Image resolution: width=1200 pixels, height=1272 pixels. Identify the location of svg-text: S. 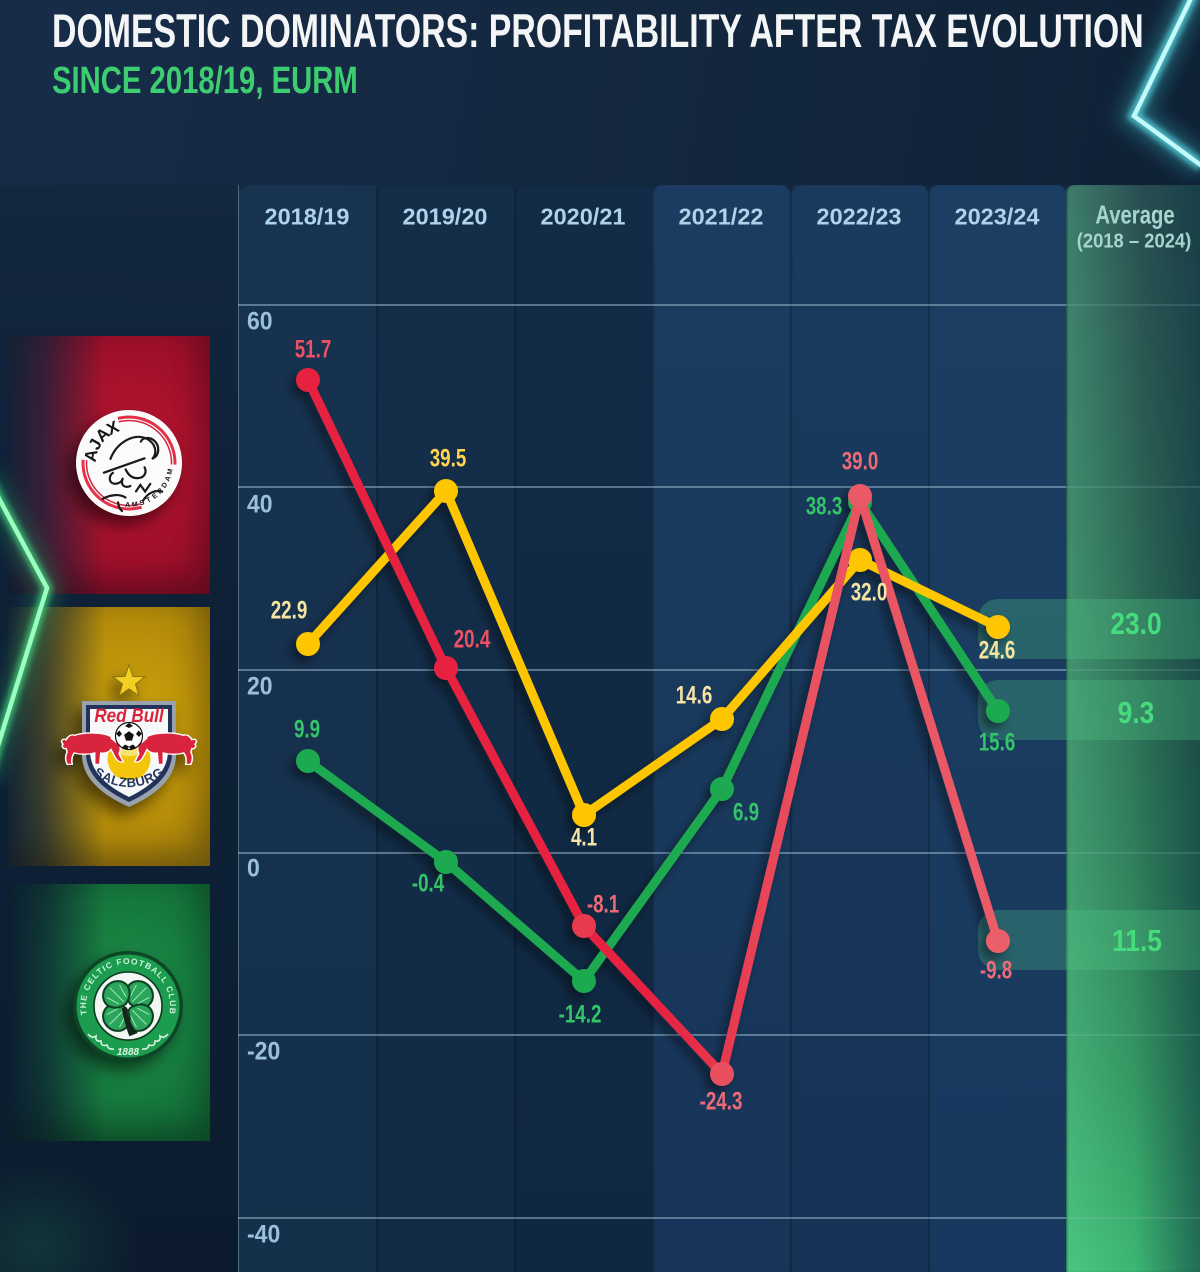
(142, 503).